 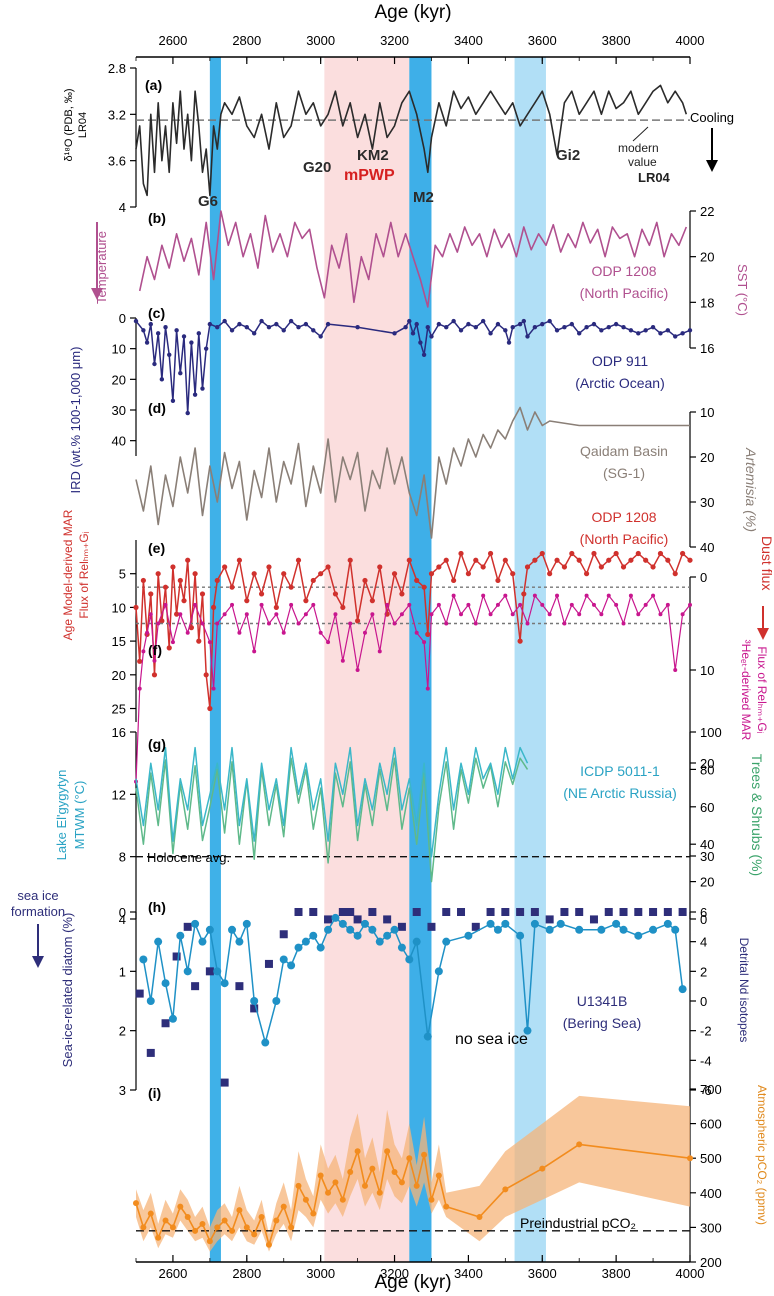 I want to click on temperature-label: Temperature, so click(x=101, y=267).